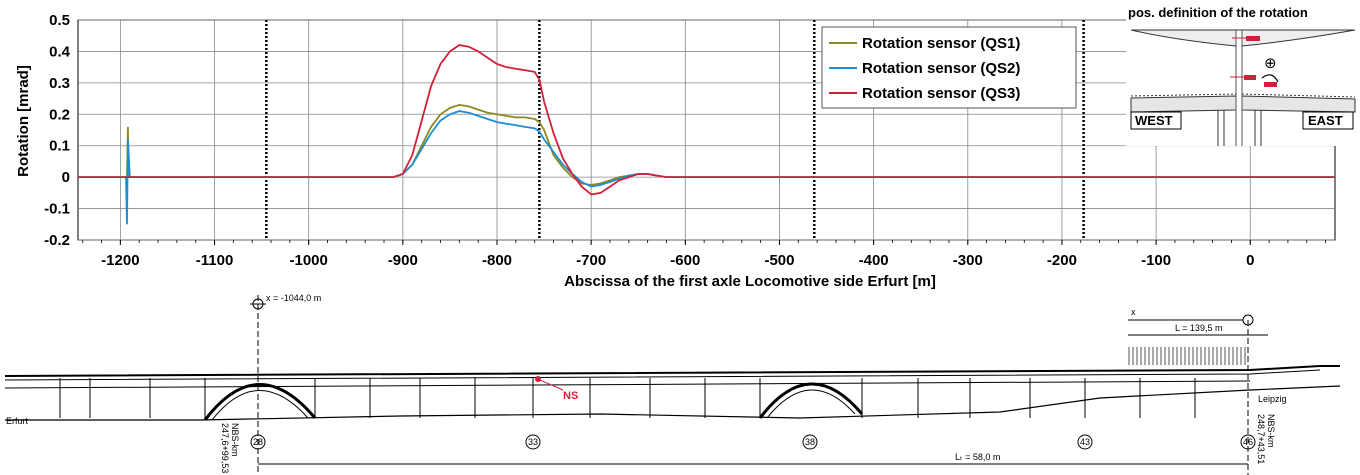  I want to click on pier-number-label: 38, so click(810, 442).